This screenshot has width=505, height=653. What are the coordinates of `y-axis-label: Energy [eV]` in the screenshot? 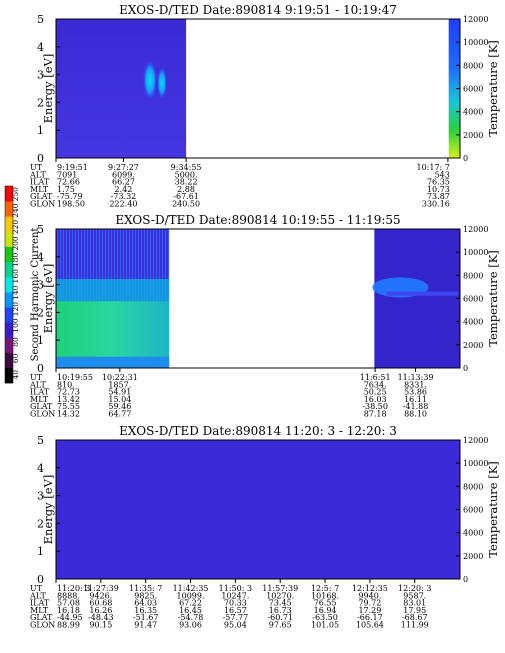 It's located at (48, 89).